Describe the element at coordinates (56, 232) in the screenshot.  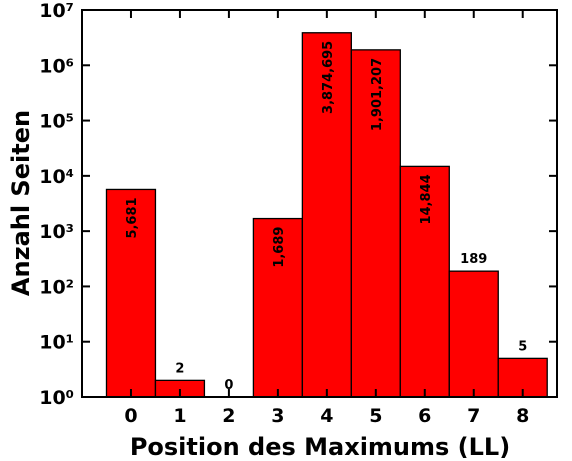
I see `y-tick-label: 10³` at that location.